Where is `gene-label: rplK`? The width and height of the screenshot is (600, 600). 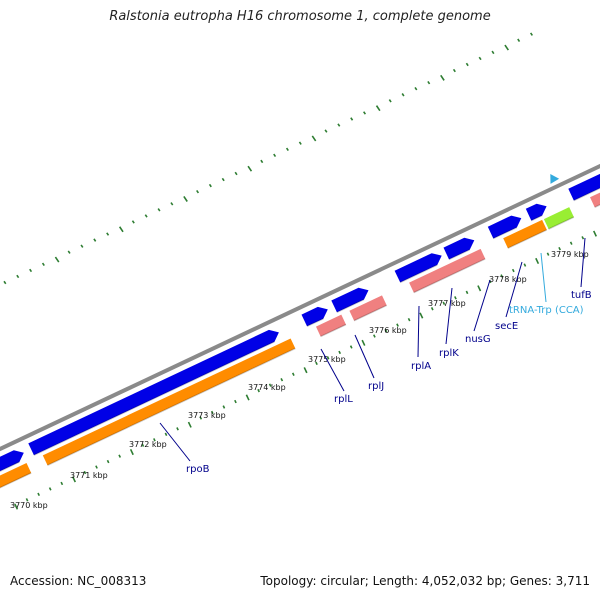 gene-label: rplK is located at coordinates (449, 353).